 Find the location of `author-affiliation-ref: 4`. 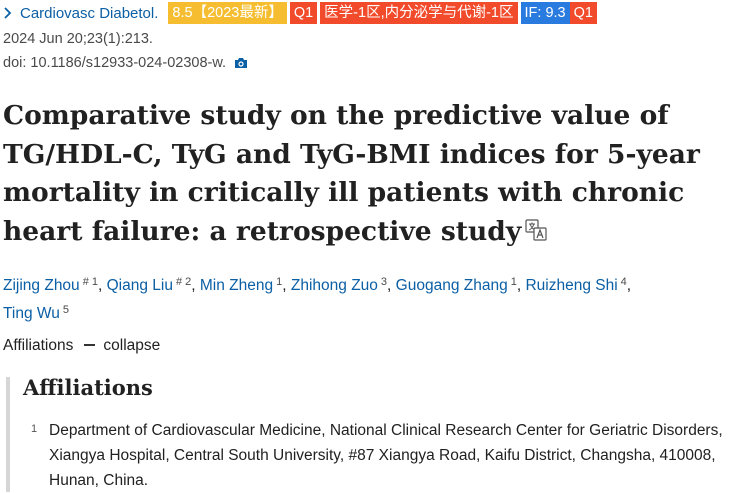

author-affiliation-ref: 4 is located at coordinates (623, 282).